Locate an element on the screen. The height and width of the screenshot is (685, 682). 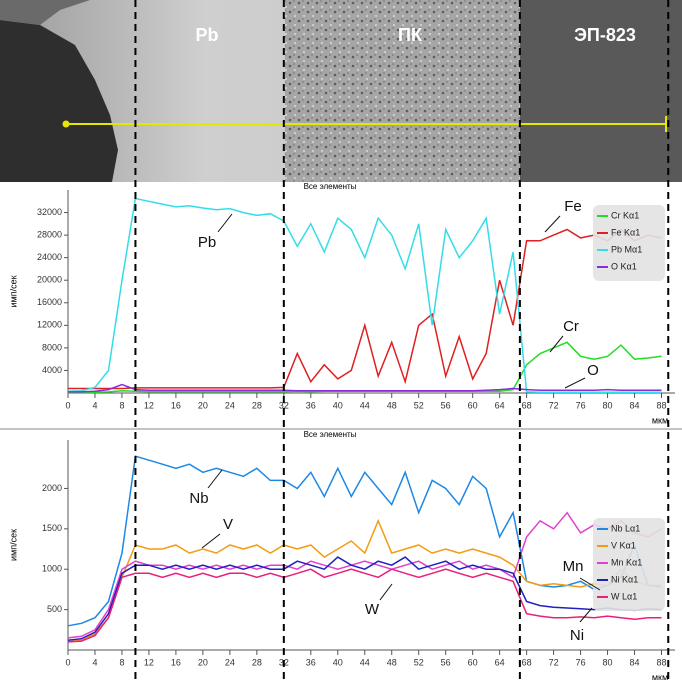
legend-label: Cr Kα1 is located at coordinates (625, 215).